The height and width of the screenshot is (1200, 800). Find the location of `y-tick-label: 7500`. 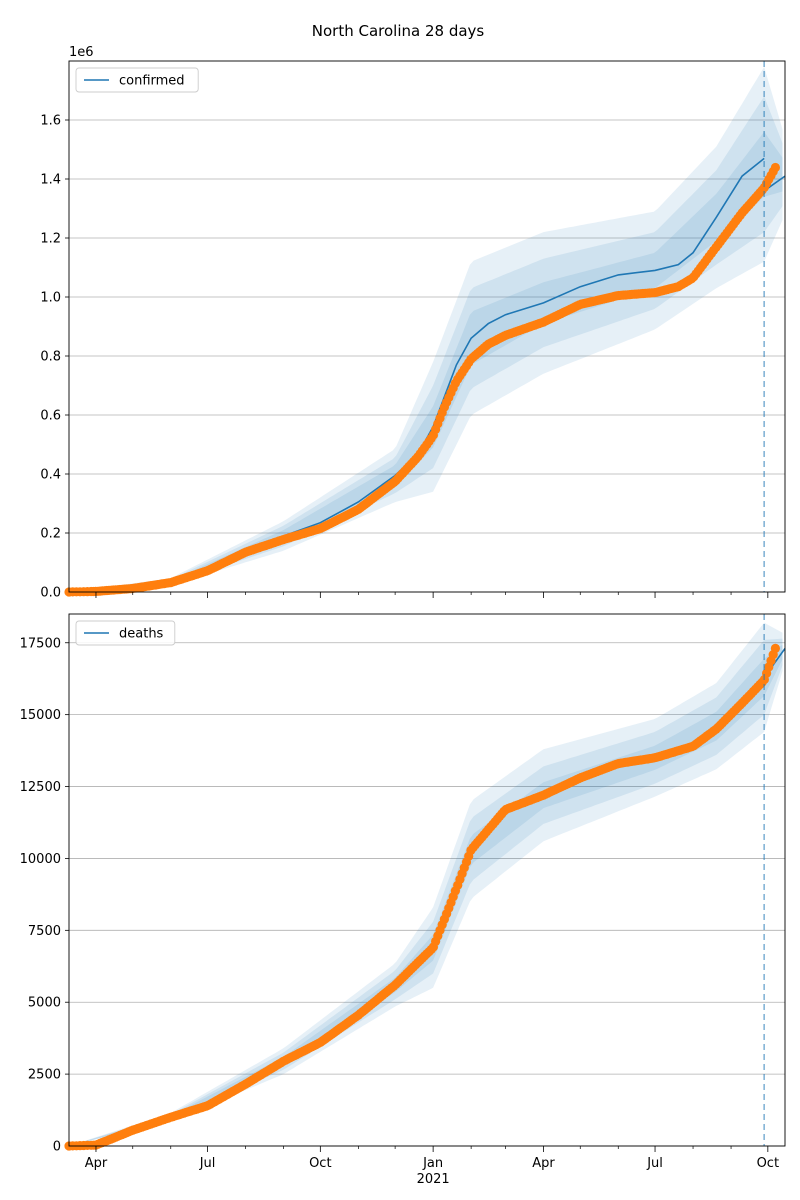

y-tick-label: 7500 is located at coordinates (44, 931).